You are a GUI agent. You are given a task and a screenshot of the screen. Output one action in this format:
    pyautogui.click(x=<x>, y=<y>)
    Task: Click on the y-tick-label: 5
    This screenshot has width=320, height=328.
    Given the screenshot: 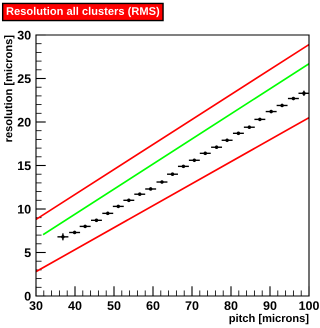 What is the action you would take?
    pyautogui.click(x=27, y=253)
    